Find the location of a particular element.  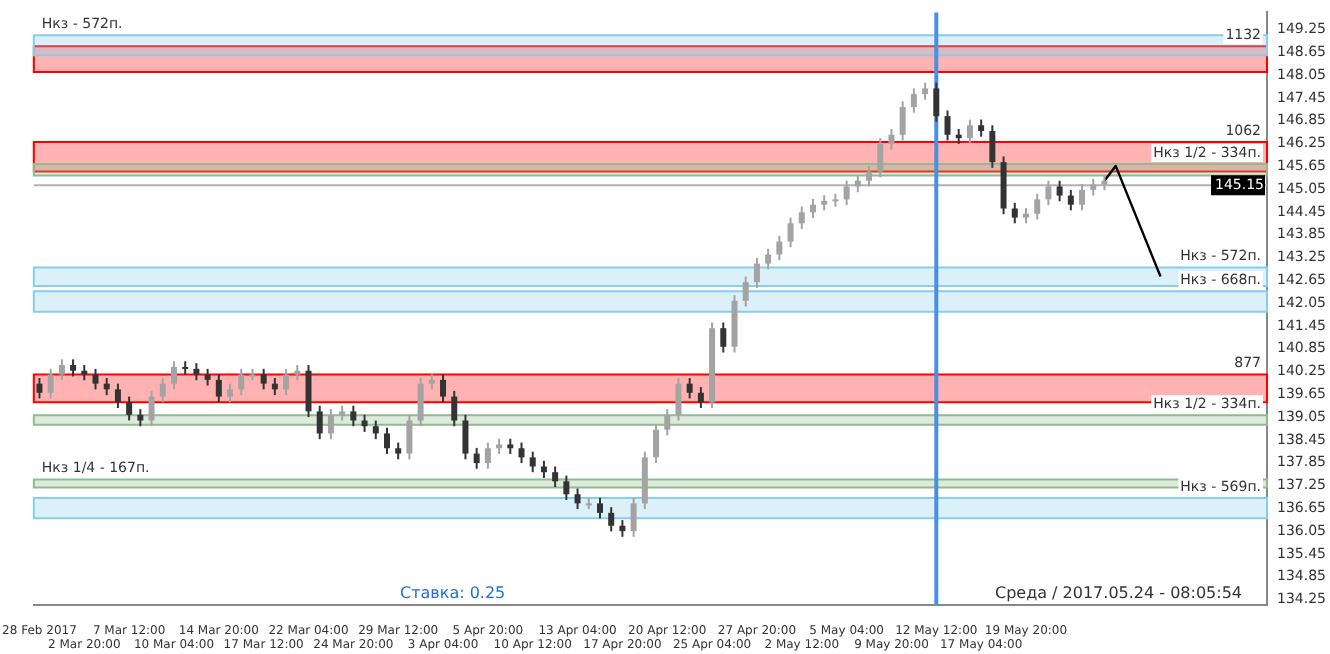

annotation: Среда / 2017.05.24 - 08:05:54 is located at coordinates (1118, 593).